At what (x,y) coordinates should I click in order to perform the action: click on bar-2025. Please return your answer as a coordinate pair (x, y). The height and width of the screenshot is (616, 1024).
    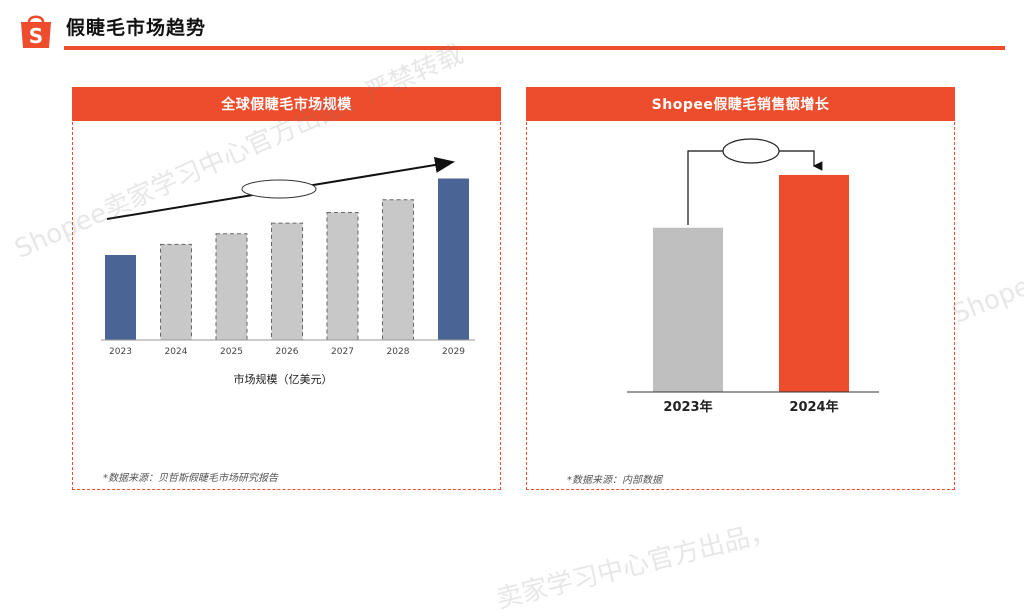
    Looking at the image, I should click on (231, 287).